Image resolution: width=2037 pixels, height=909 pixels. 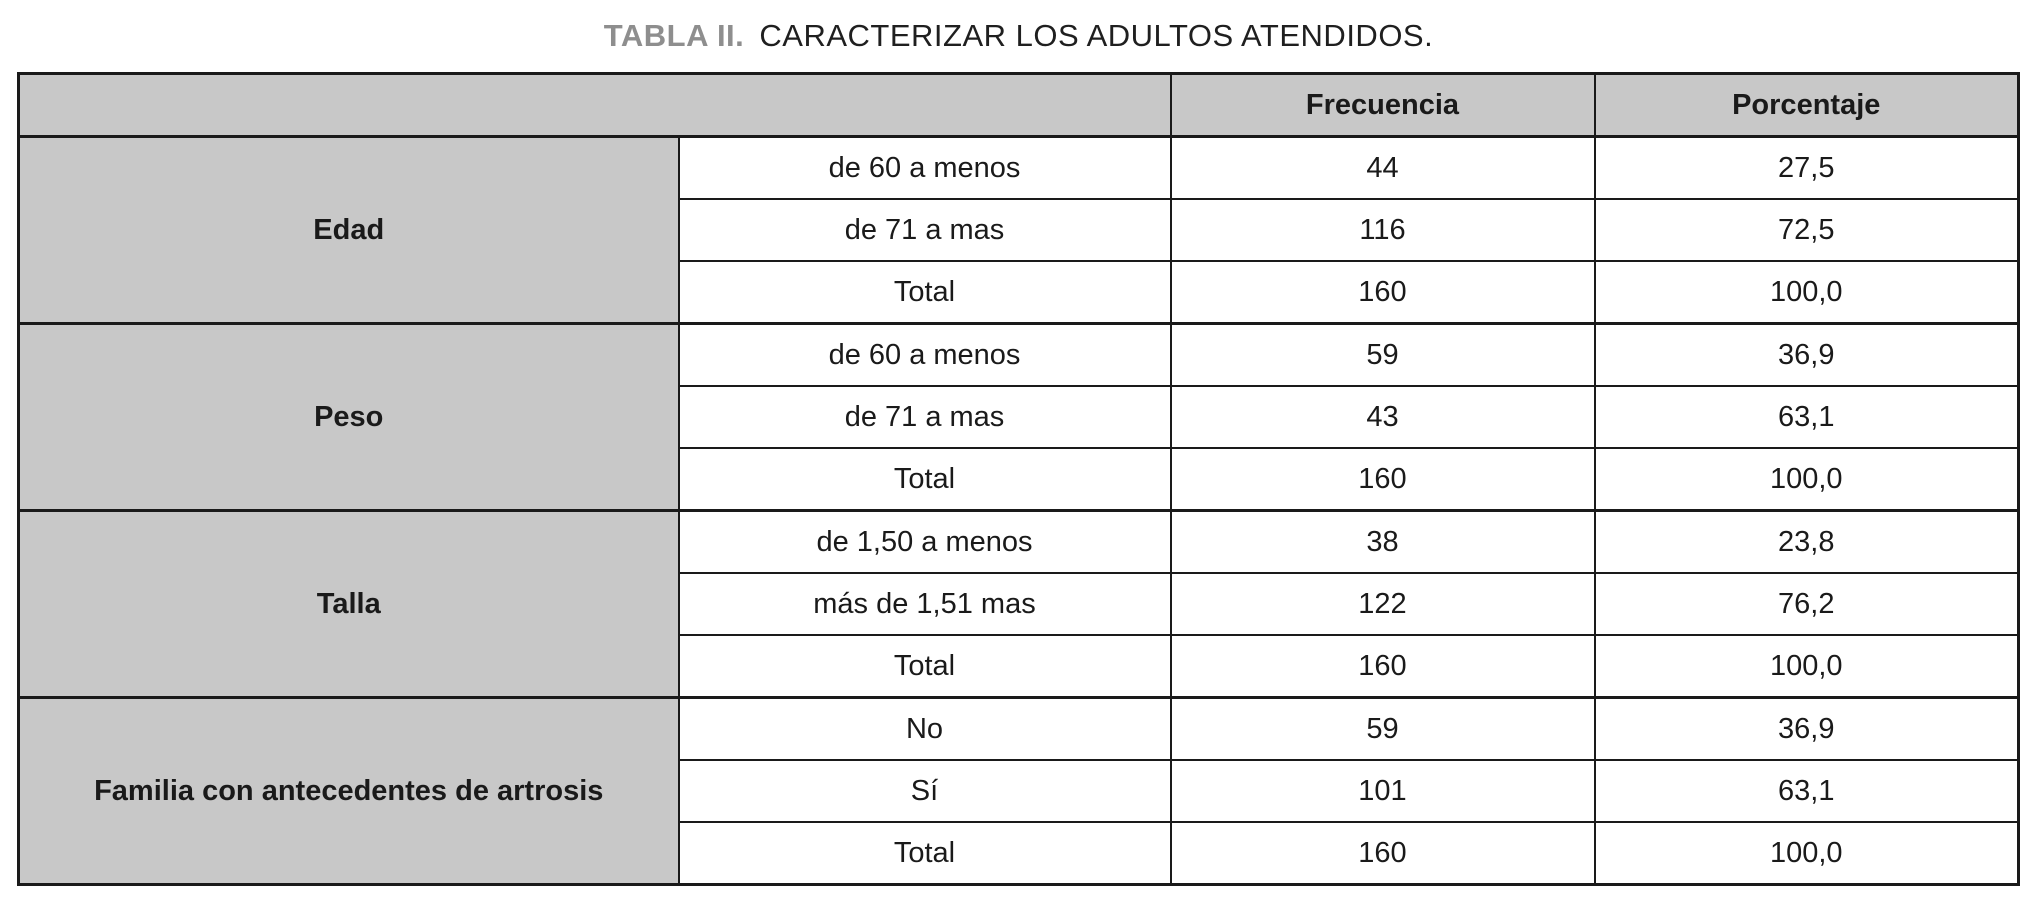 I want to click on frequency-cell: 38, so click(x=1382, y=541).